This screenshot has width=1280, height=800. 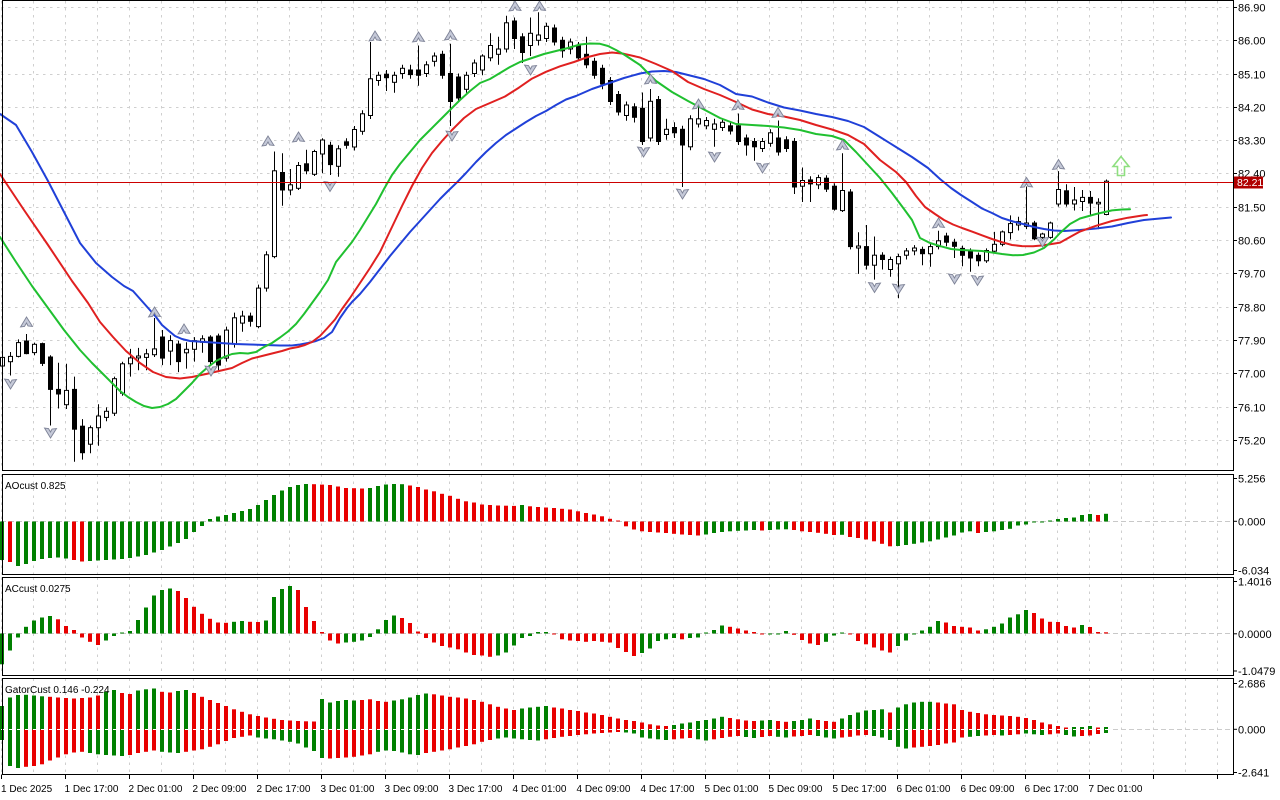 What do you see at coordinates (1252, 409) in the screenshot?
I see `svg-text: 76.10` at bounding box center [1252, 409].